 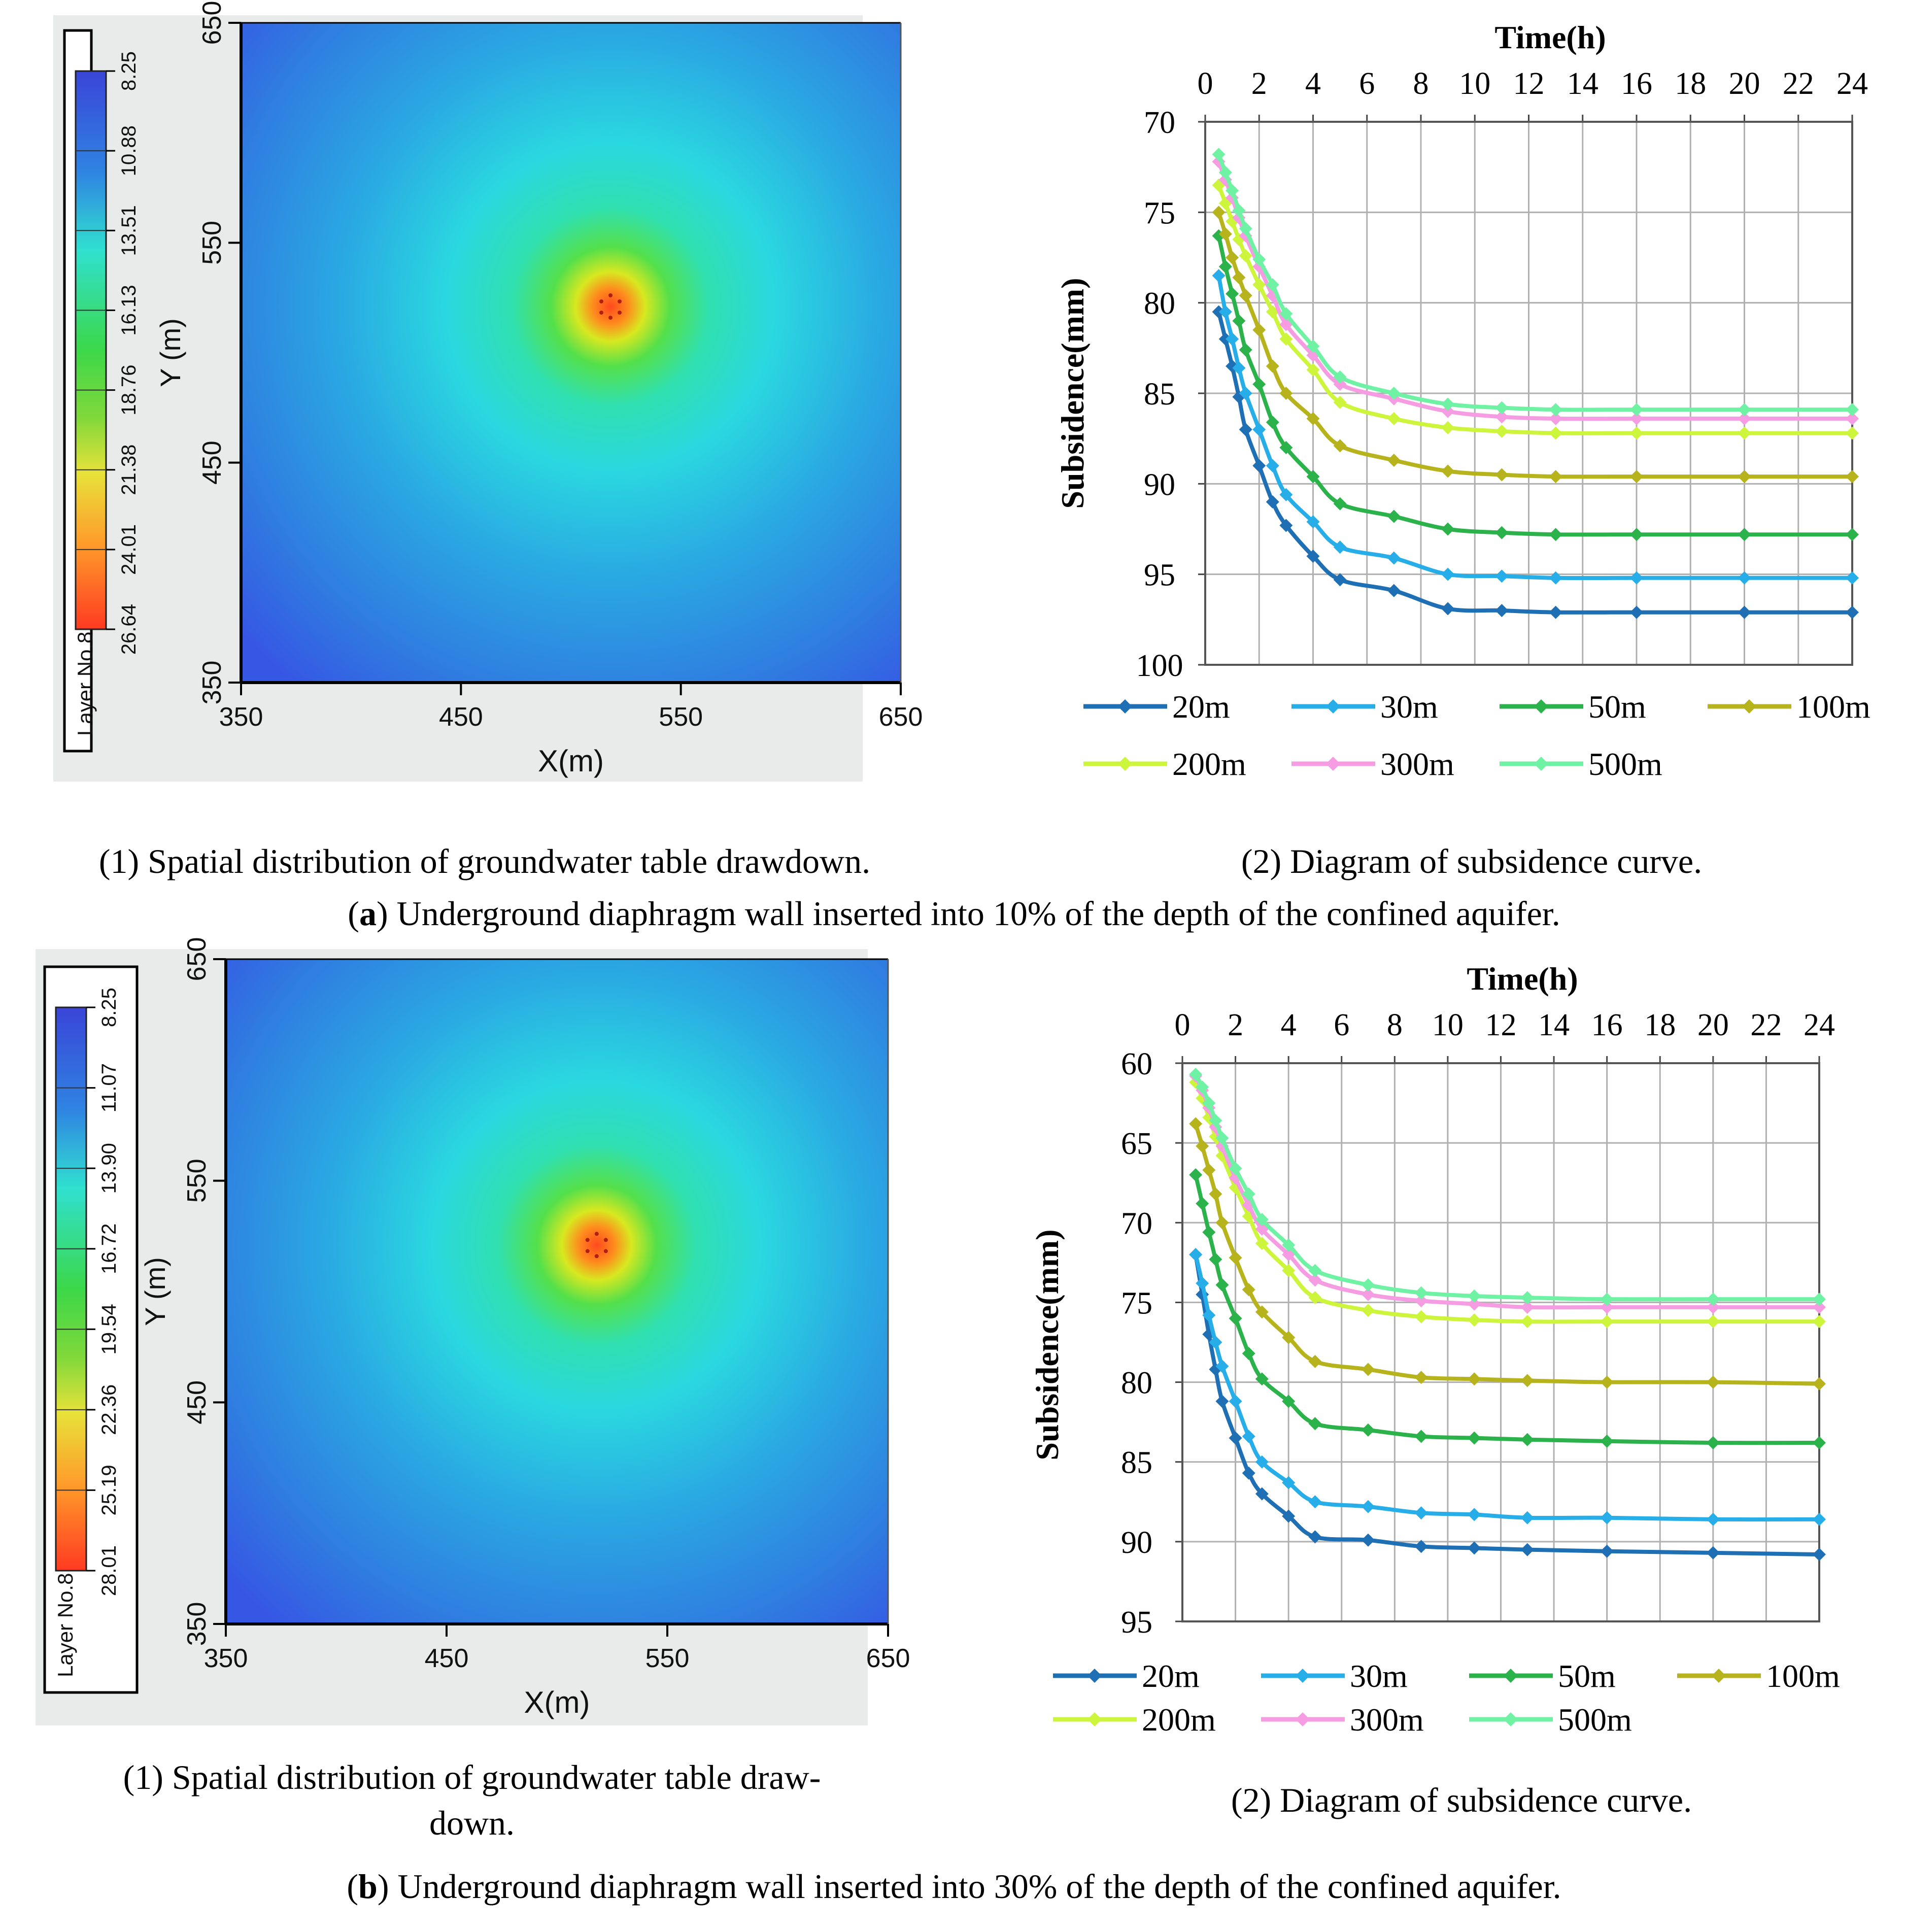 I want to click on legend-value-label: 28.01, so click(x=109, y=1570).